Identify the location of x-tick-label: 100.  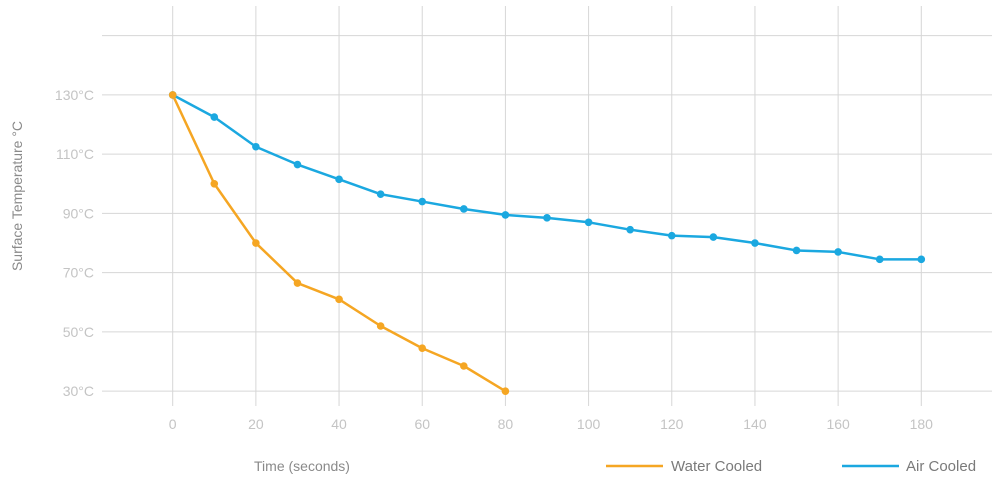
(589, 424).